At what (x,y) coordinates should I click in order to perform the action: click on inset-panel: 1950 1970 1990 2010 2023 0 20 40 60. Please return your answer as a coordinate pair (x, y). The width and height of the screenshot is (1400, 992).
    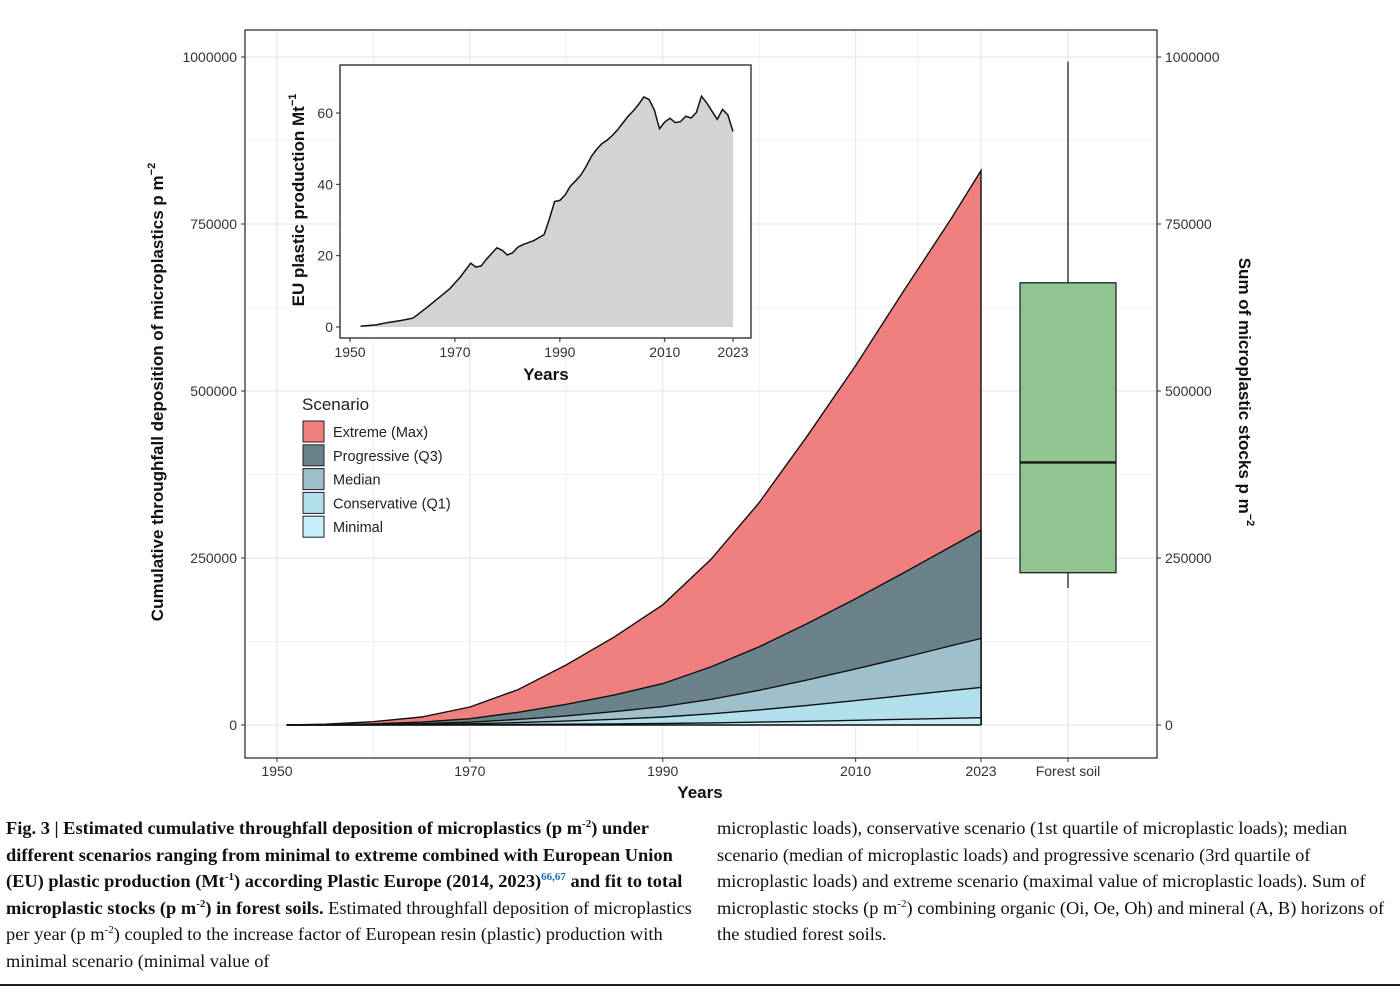
    Looking at the image, I should click on (534, 212).